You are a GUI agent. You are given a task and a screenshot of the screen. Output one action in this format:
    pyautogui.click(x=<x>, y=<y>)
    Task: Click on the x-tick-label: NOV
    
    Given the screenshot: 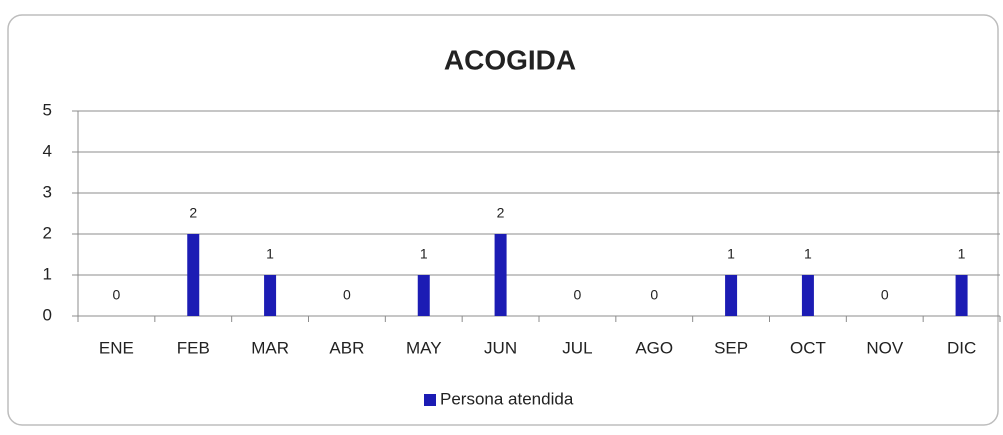 What is the action you would take?
    pyautogui.click(x=885, y=347)
    